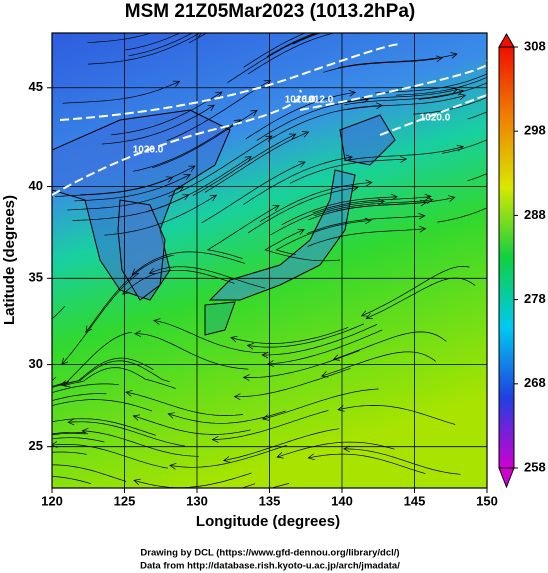  I want to click on colorbar-tick-label: 308, so click(535, 45).